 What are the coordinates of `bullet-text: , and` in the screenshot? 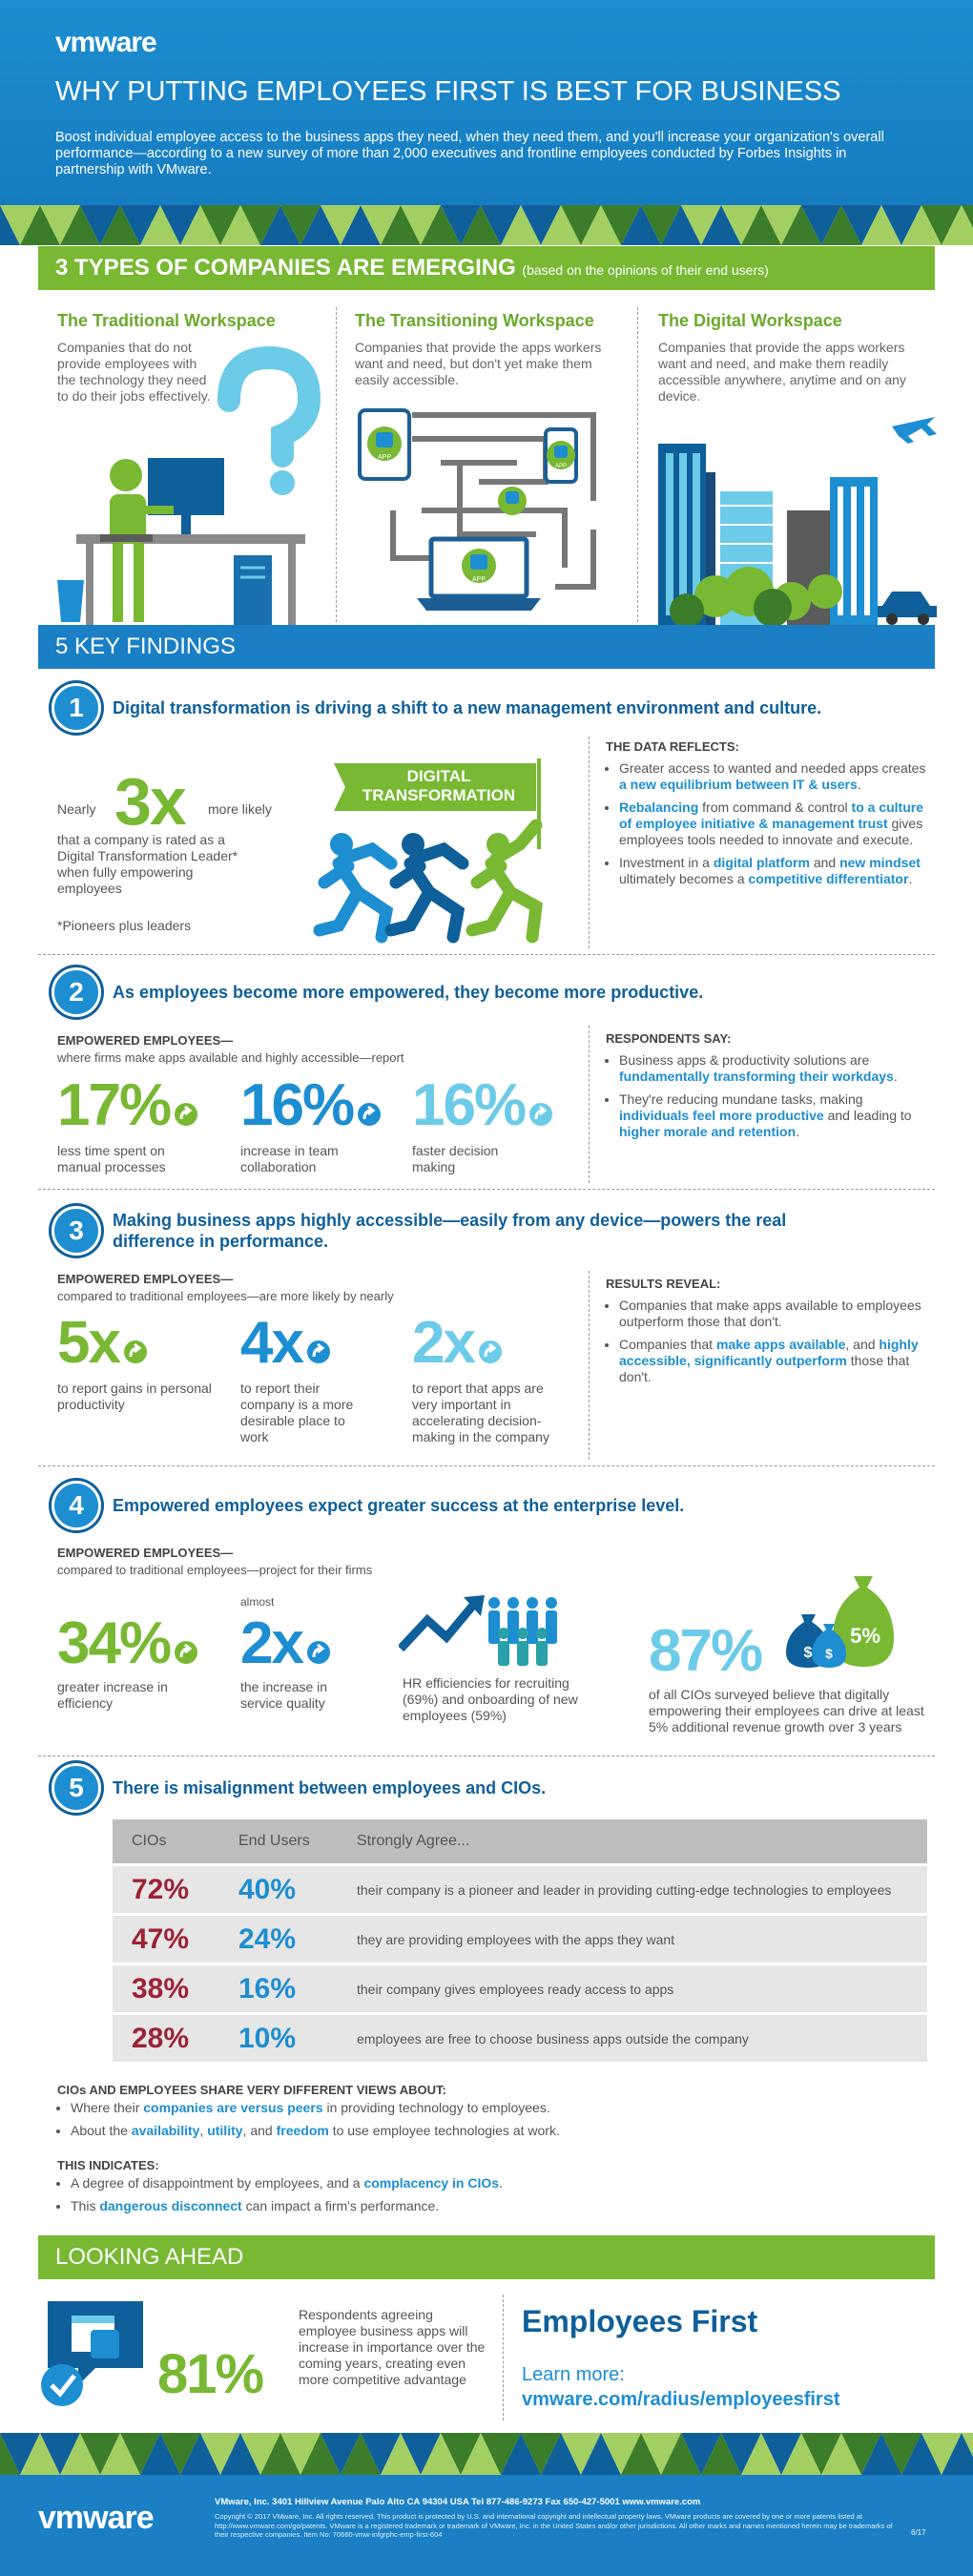 It's located at (863, 1344).